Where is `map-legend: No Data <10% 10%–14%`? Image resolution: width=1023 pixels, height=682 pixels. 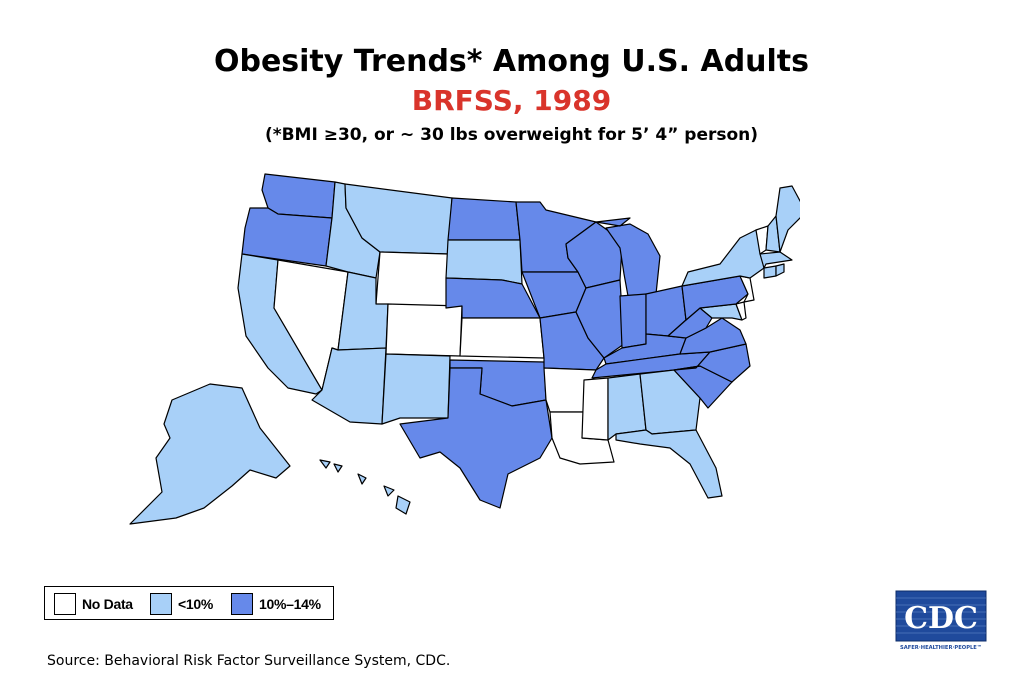
map-legend: No Data <10% 10%–14% is located at coordinates (189, 603).